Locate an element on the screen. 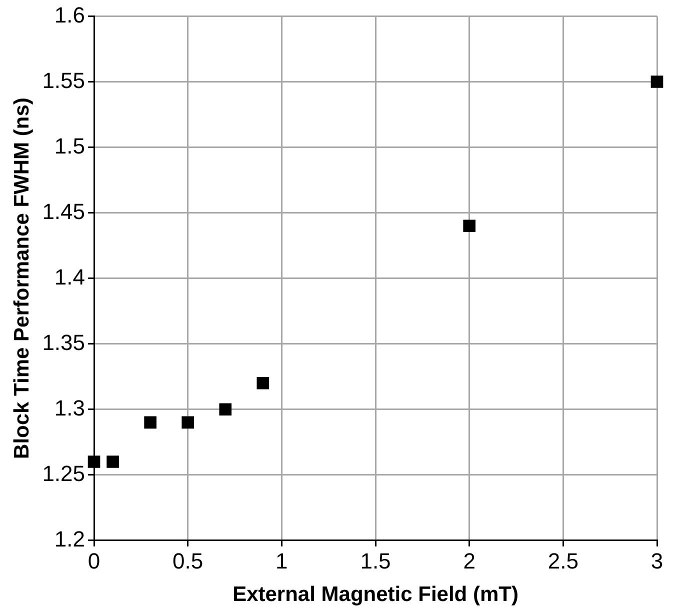  y-tick-label: 1.45 is located at coordinates (64, 211).